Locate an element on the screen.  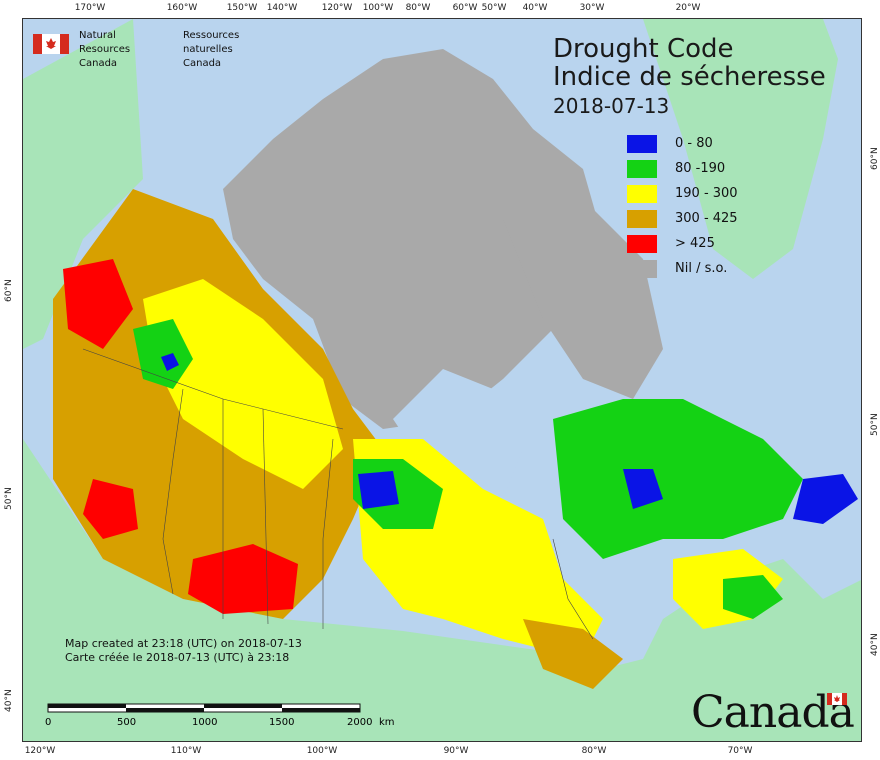
legend-label: 190 - 300 is located at coordinates (706, 193).